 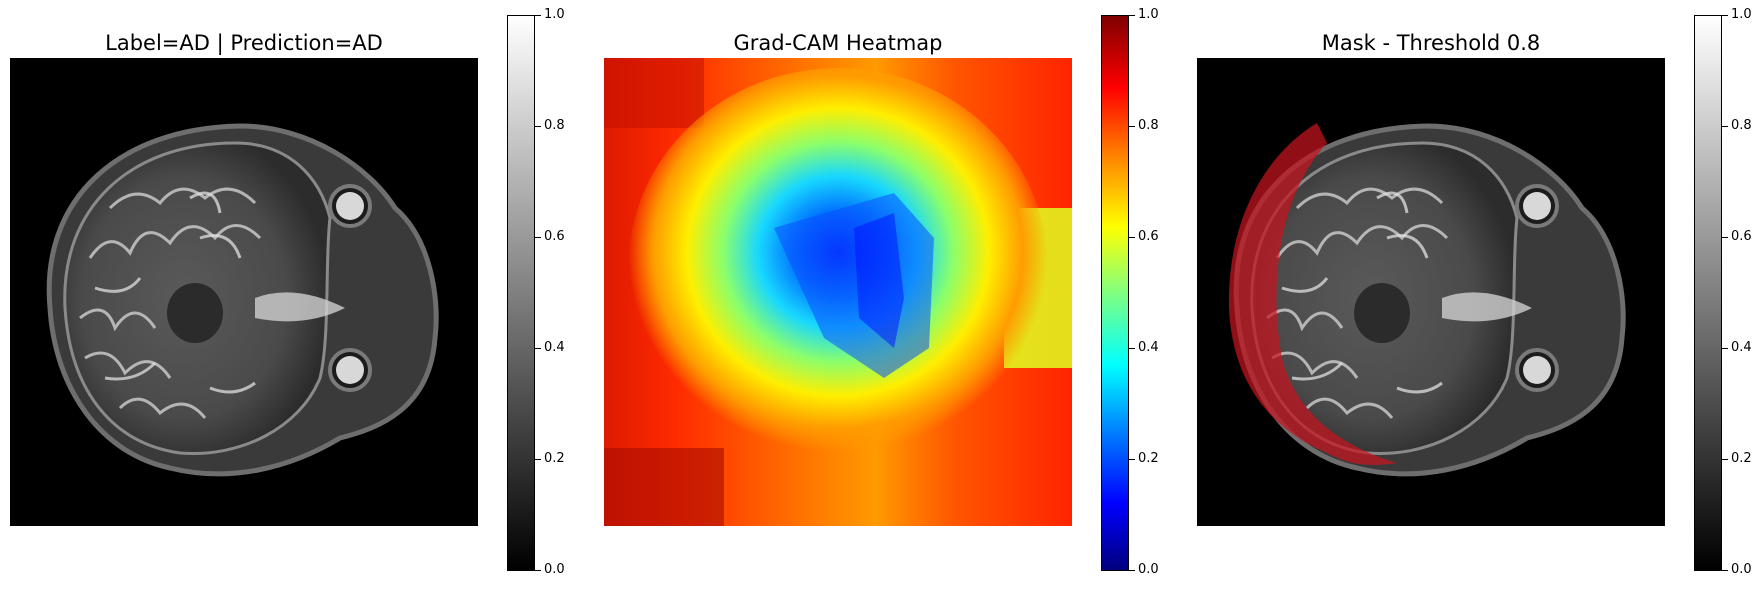 I want to click on colorbar-2-ticks: 0.0 0.2 0.4 0.6 0.8 1.0, so click(x=1159, y=292).